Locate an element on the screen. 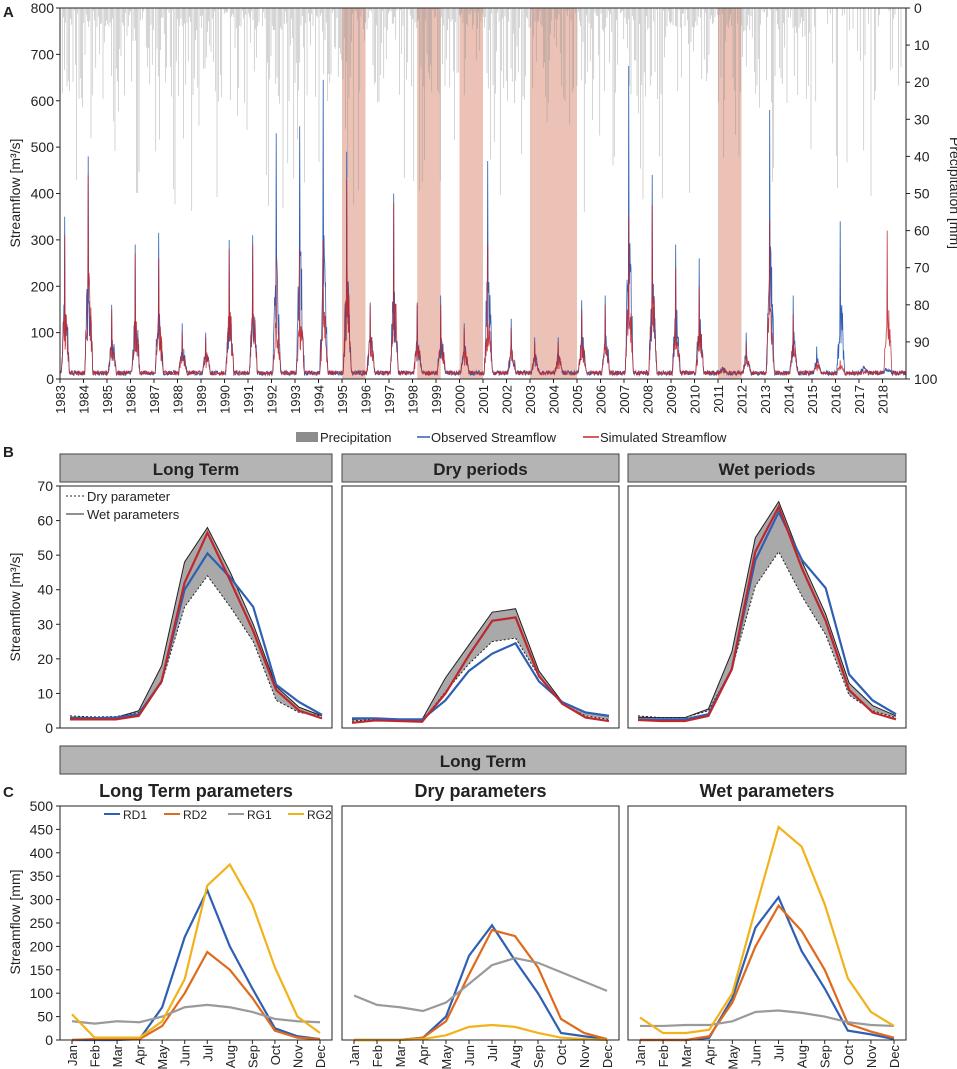  y-tick-label: 70 is located at coordinates (45, 486).